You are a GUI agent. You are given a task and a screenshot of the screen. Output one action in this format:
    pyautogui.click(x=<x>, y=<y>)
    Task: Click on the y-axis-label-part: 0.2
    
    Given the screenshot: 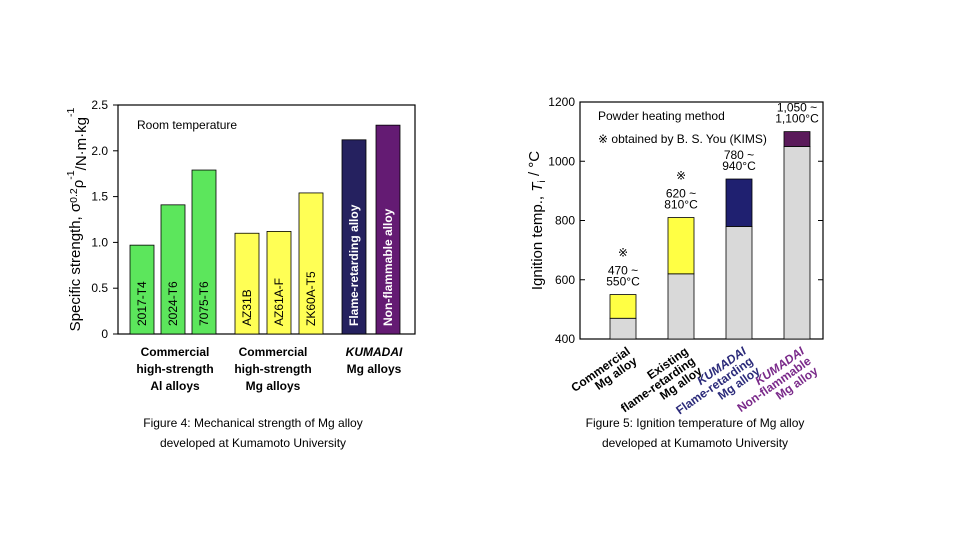 What is the action you would take?
    pyautogui.click(x=74, y=195)
    